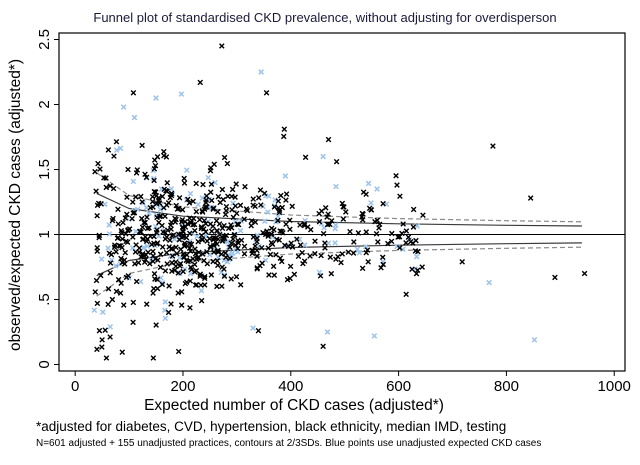 The width and height of the screenshot is (640, 465). Describe the element at coordinates (339, 197) in the screenshot. I see `contour-3SD-upper` at that location.